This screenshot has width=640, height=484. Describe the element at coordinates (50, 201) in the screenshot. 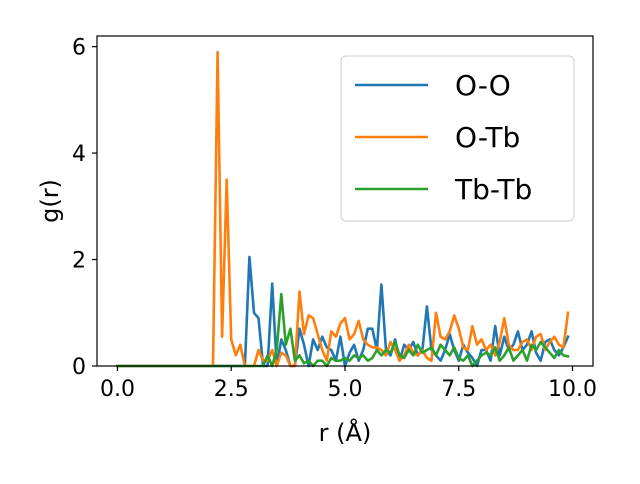

I see `y-axis-label: g(r)` at that location.